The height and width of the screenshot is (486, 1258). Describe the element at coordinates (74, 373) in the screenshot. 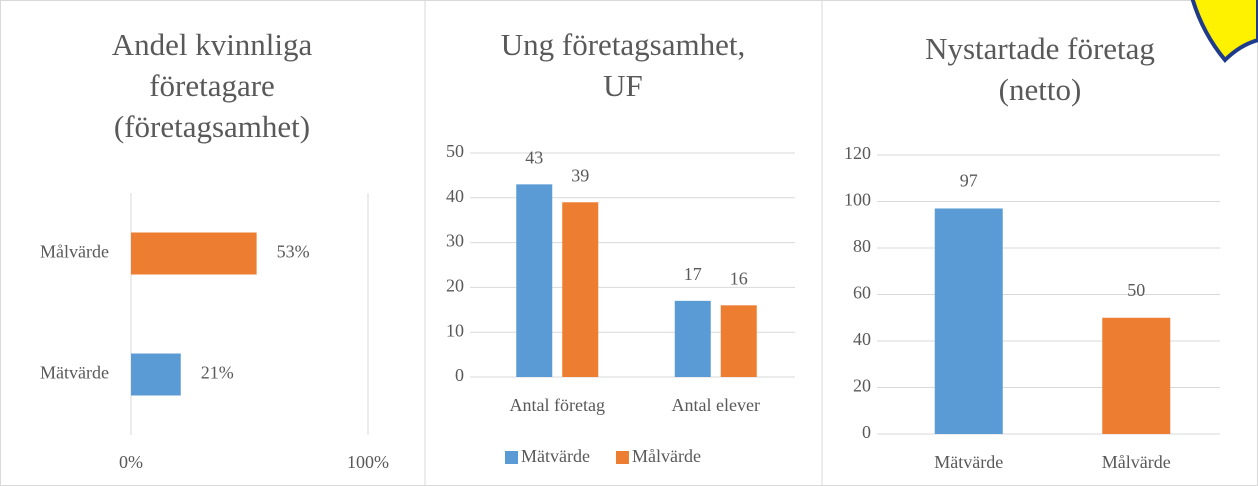

I see `y-tick-label: Mätvärde` at that location.